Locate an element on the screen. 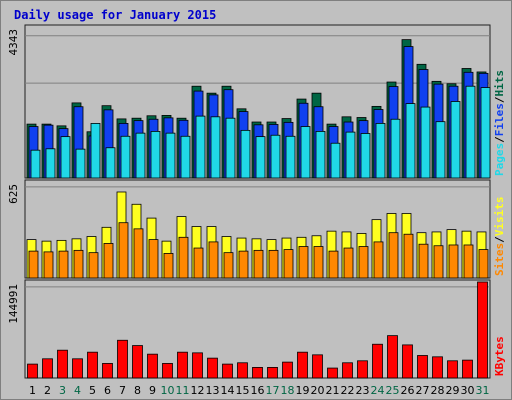 This screenshot has height=400, width=512. legend-entry: Files is located at coordinates (499, 119).